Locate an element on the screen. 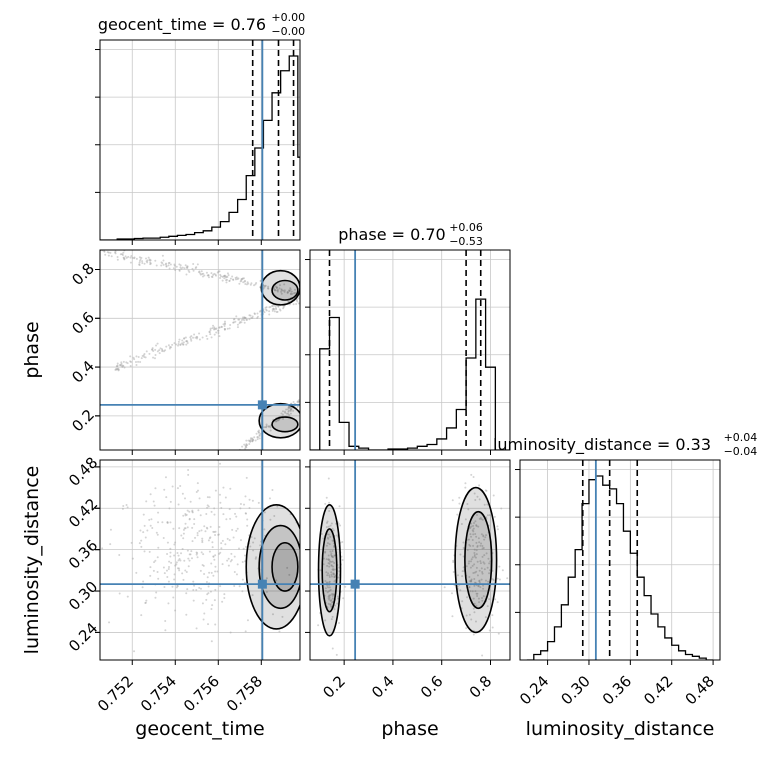  x-axis-label-luminosity_distance: luminosity_distance is located at coordinates (620, 729).